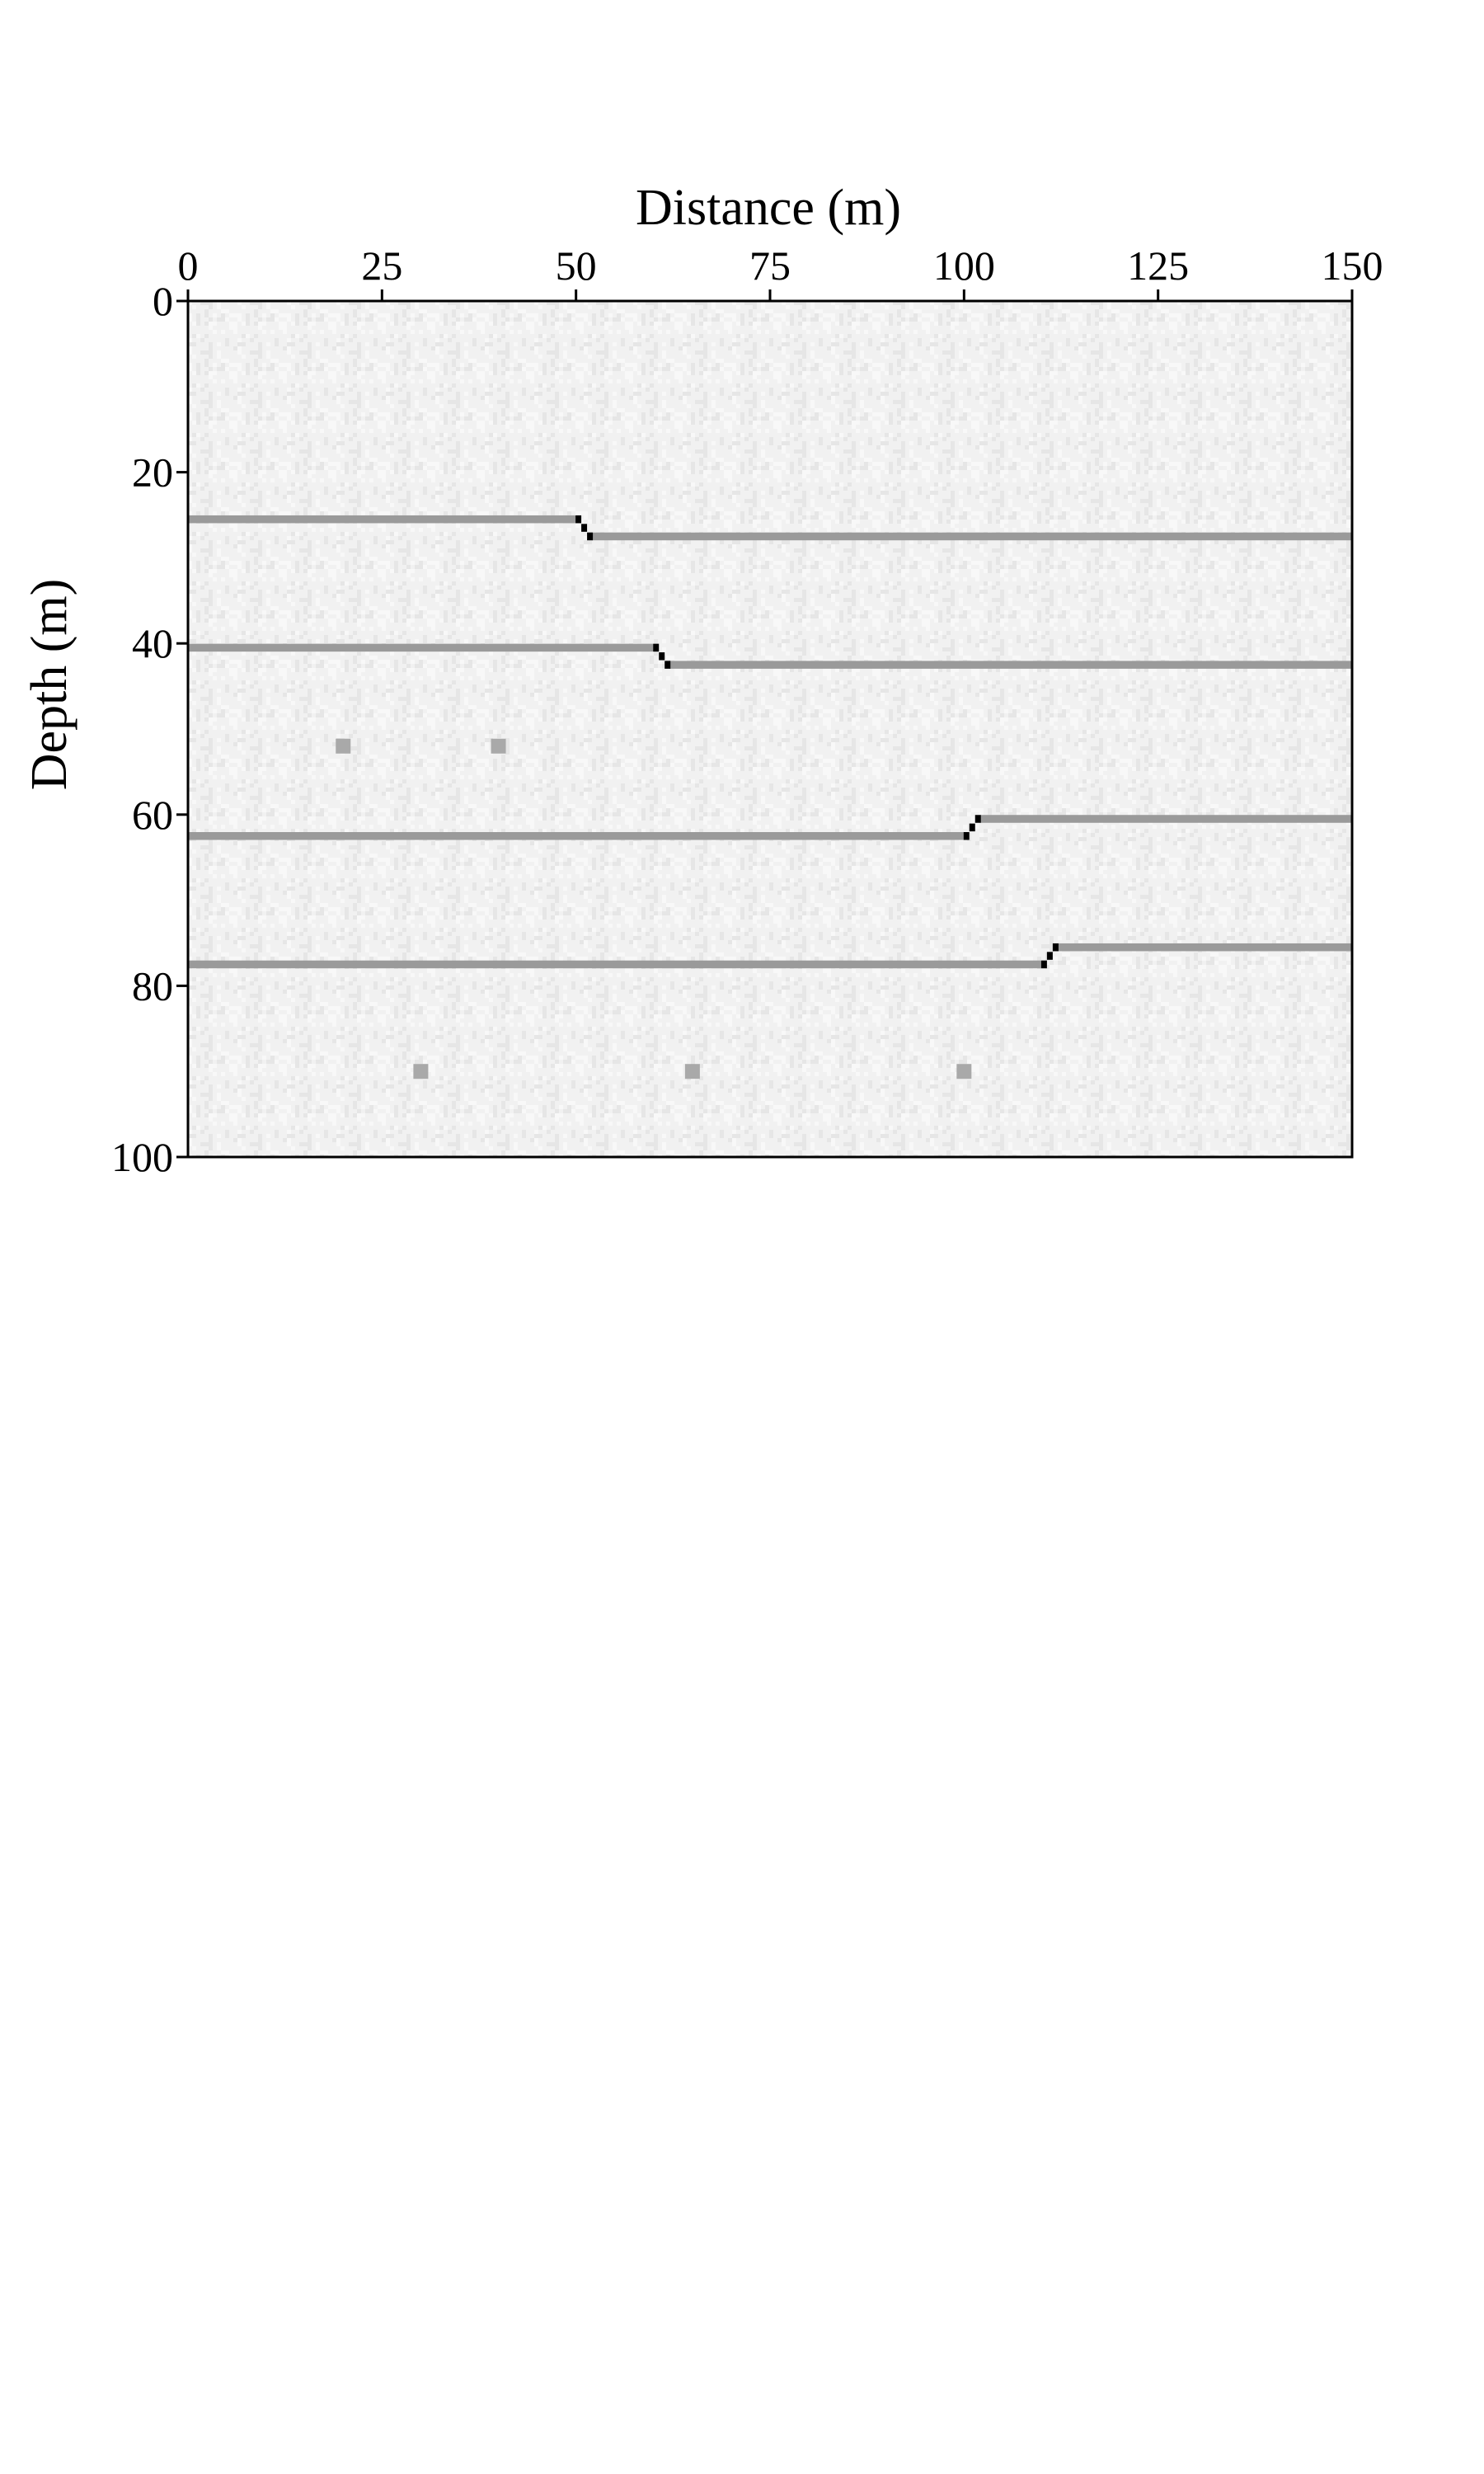 The image size is (1484, 2474). What do you see at coordinates (381, 265) in the screenshot?
I see `x-tick-label-25: 25` at bounding box center [381, 265].